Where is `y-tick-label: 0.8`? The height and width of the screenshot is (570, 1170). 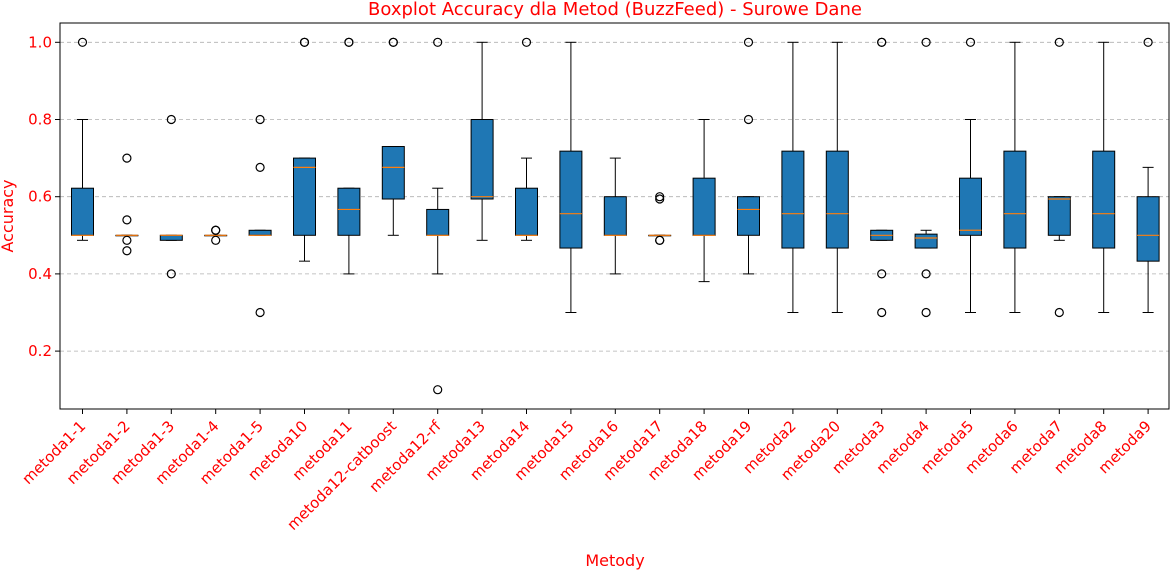 y-tick-label: 0.8 is located at coordinates (40, 120).